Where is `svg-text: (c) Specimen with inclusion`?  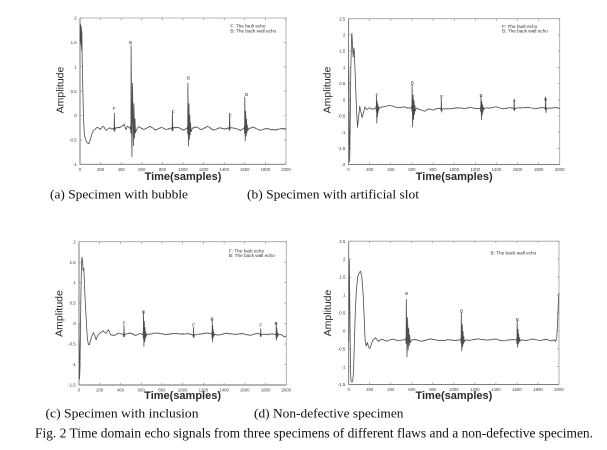 svg-text: (c) Specimen with inclusion is located at coordinates (123, 413).